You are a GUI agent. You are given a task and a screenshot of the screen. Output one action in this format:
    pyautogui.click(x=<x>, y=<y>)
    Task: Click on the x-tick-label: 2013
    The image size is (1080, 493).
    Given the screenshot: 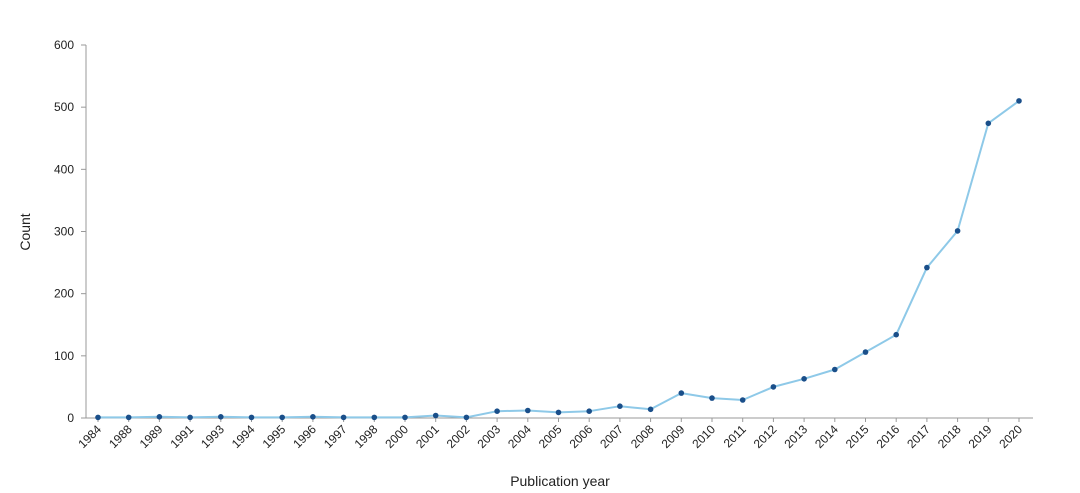 What is the action you would take?
    pyautogui.click(x=795, y=436)
    